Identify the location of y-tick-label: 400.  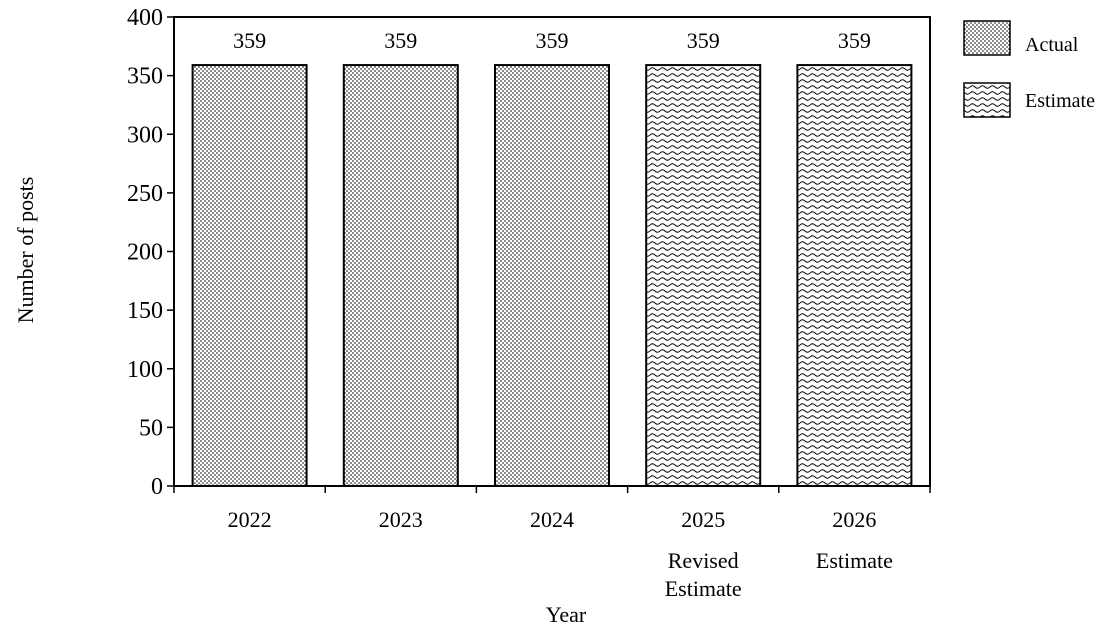
(145, 18).